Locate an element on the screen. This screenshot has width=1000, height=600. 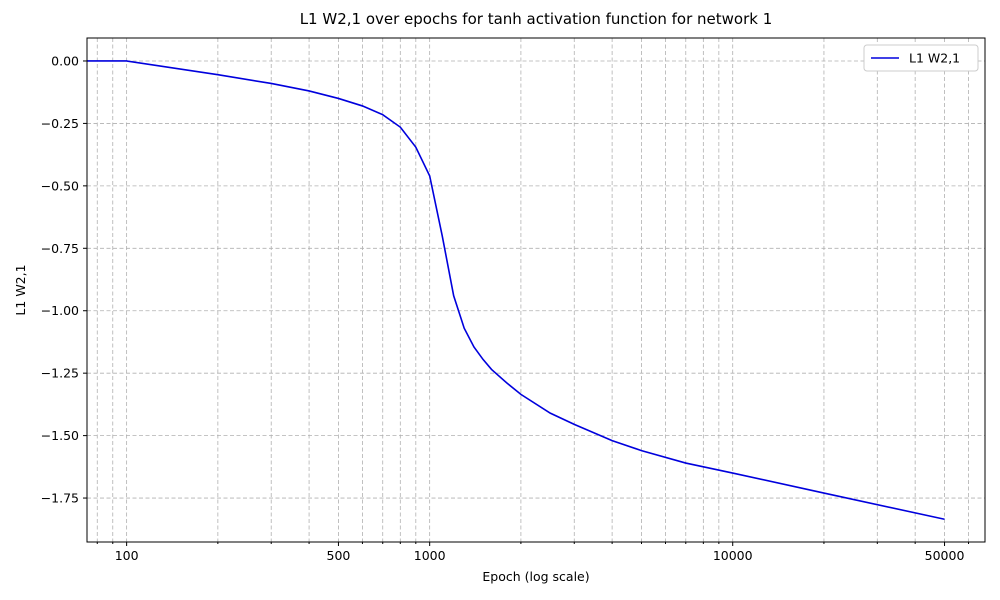
y-tick-label: −0.75 is located at coordinates (60, 248).